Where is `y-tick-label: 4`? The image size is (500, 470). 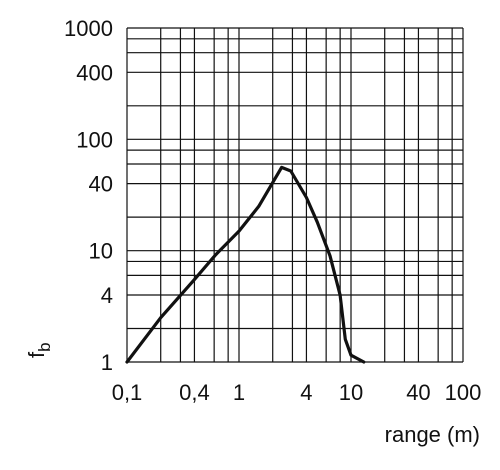 y-tick-label: 4 is located at coordinates (107, 295).